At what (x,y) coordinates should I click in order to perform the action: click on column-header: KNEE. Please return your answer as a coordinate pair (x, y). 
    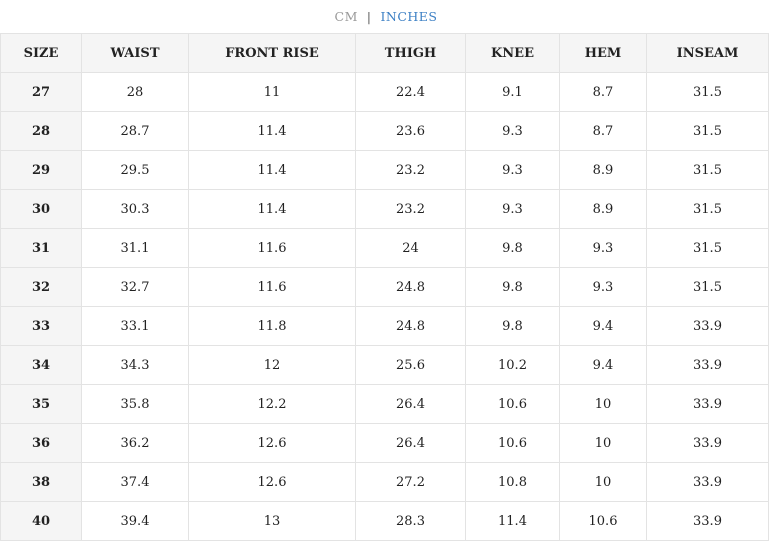
    Looking at the image, I should click on (512, 53).